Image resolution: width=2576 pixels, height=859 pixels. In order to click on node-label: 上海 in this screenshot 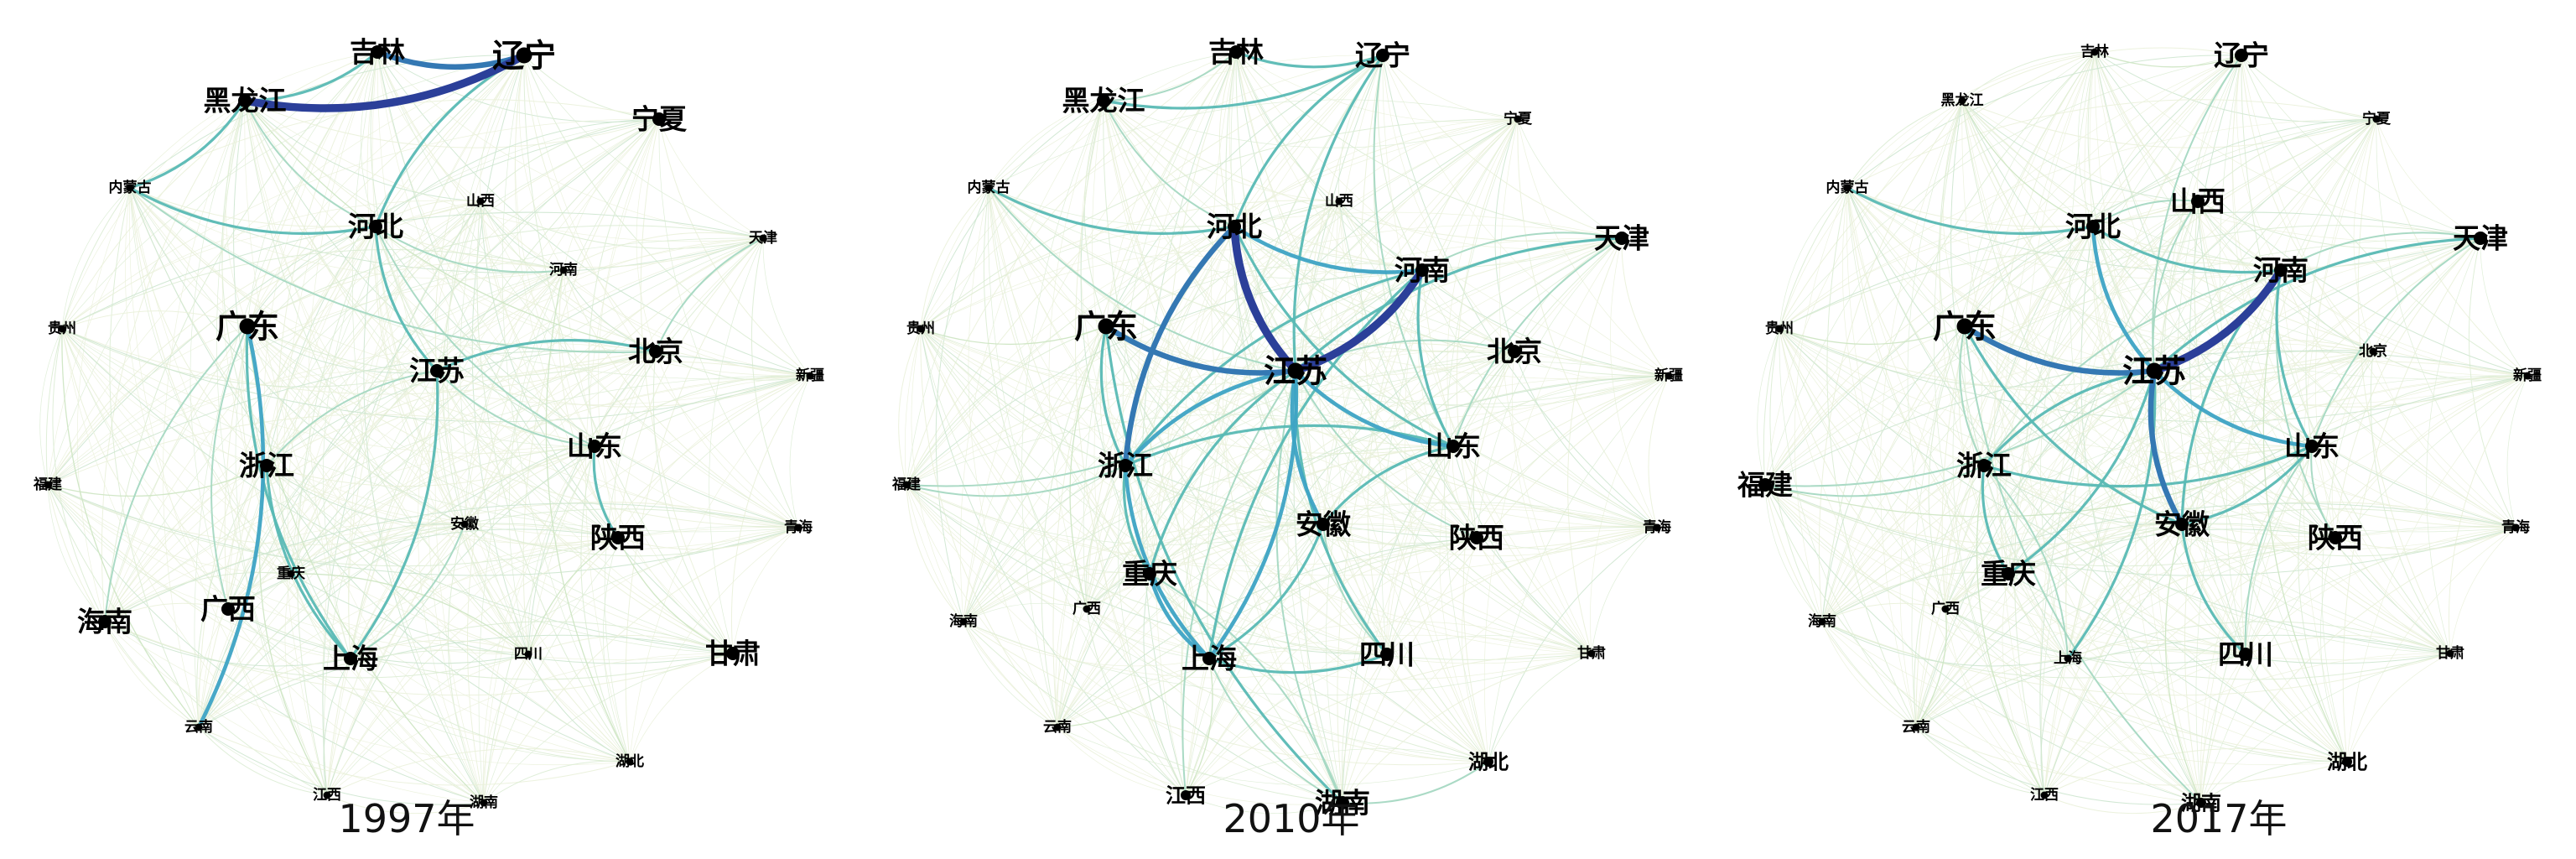, I will do `click(1209, 659)`.